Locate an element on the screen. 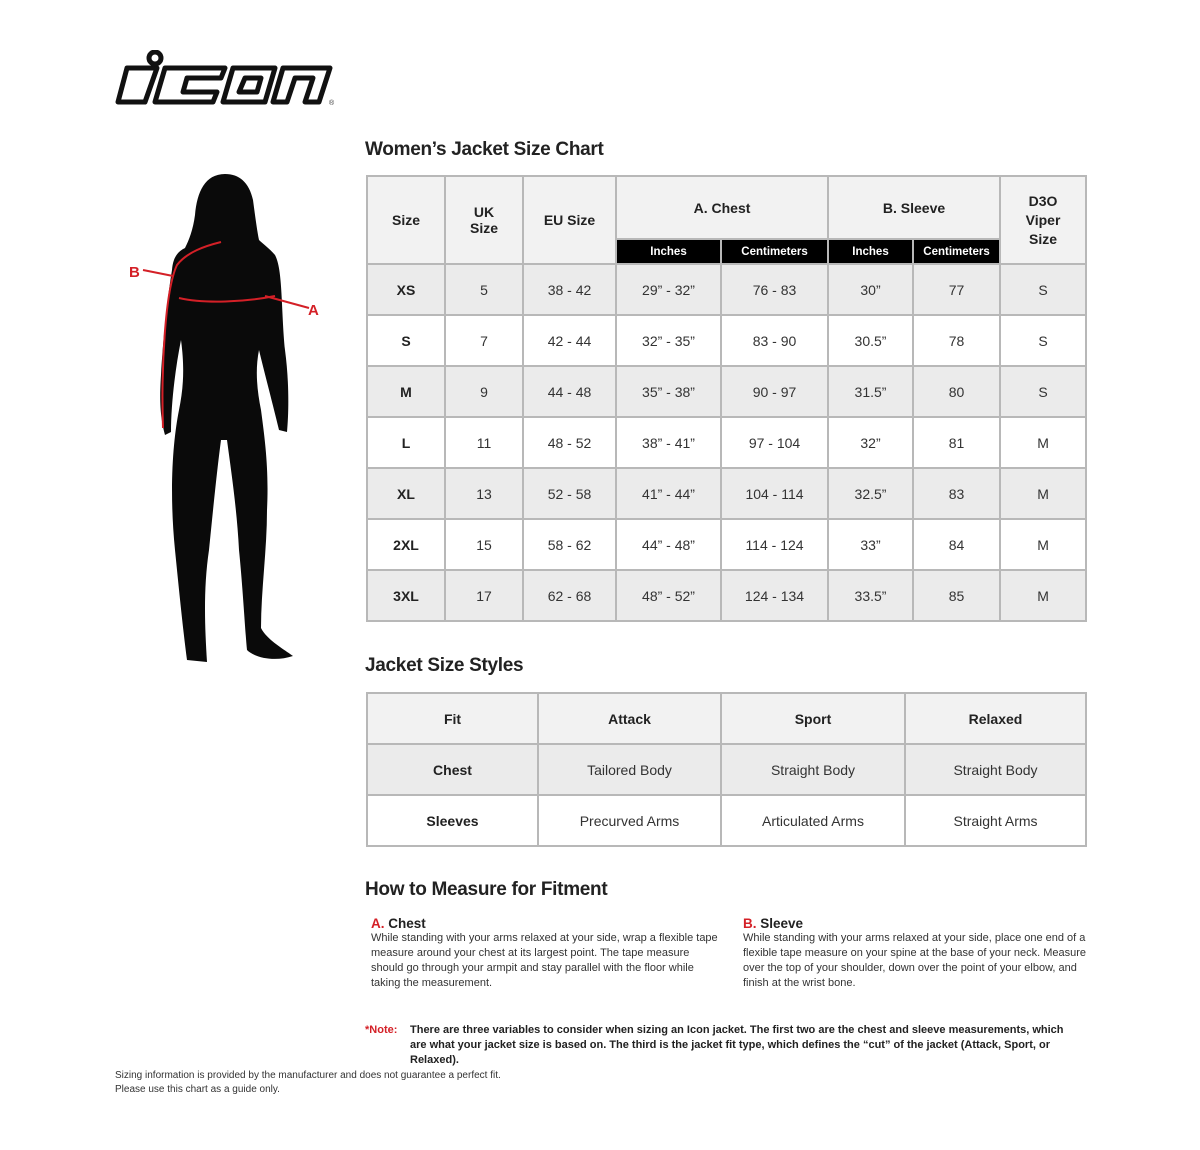 The width and height of the screenshot is (1200, 1150). cell: 13 is located at coordinates (484, 493).